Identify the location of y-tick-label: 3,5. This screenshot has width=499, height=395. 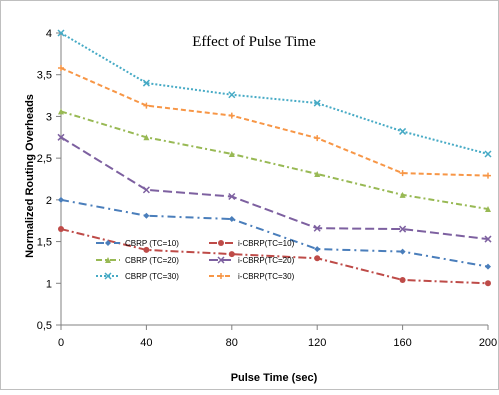
(44, 76).